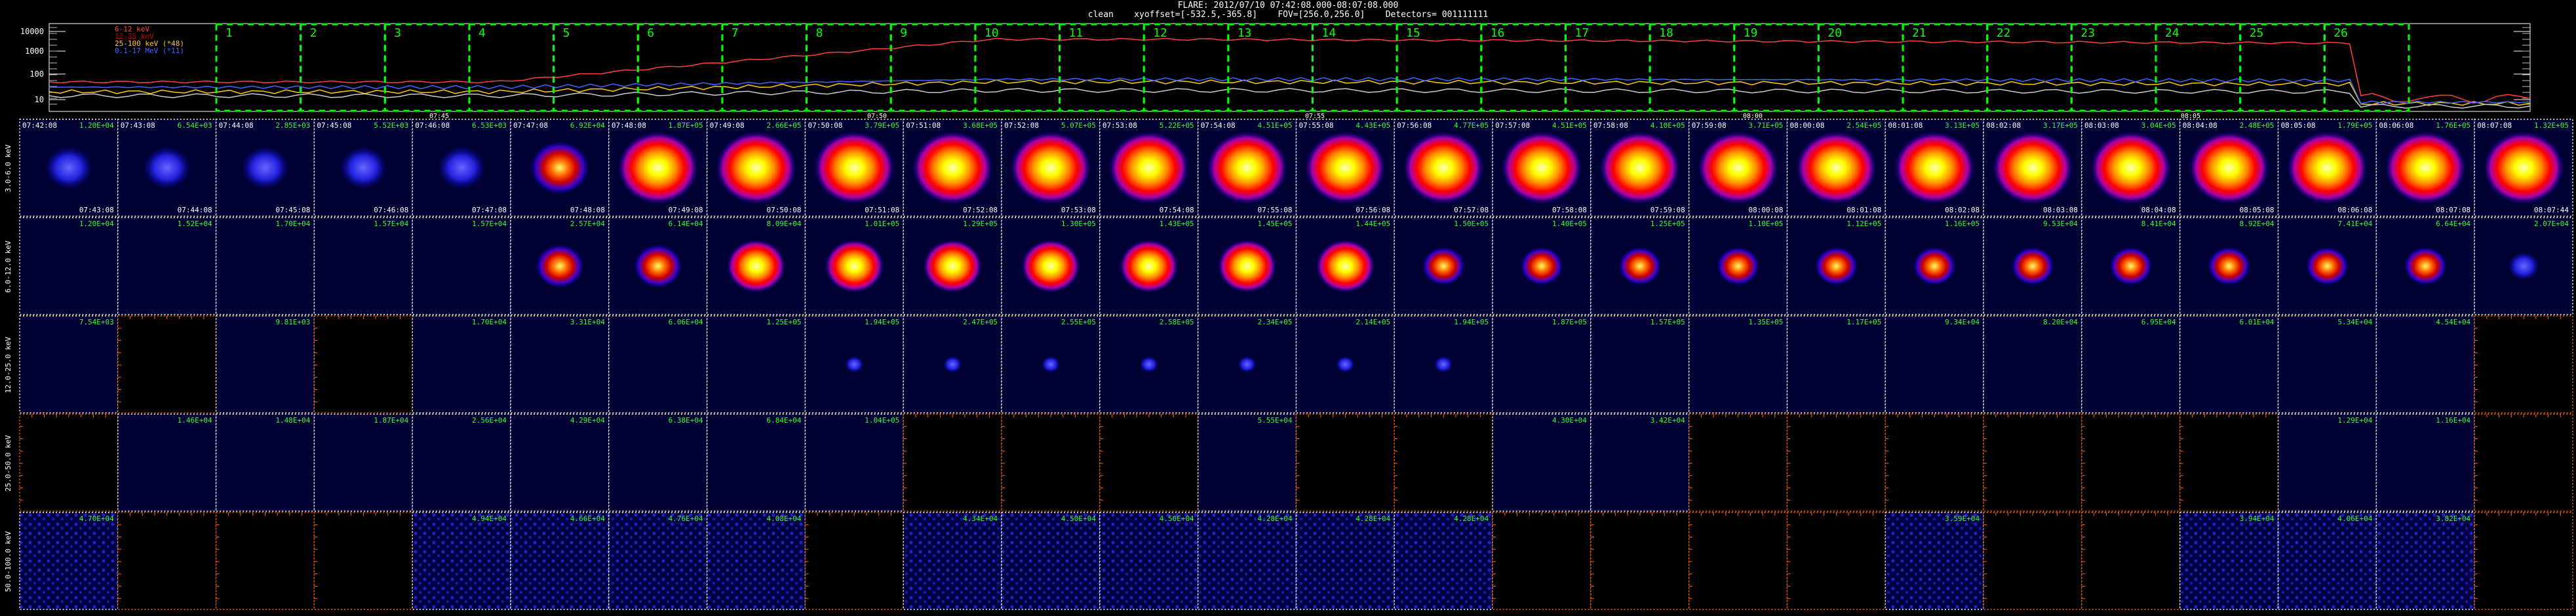 Image resolution: width=2576 pixels, height=616 pixels. What do you see at coordinates (686, 322) in the screenshot?
I see `count-label: 6.06E+04` at bounding box center [686, 322].